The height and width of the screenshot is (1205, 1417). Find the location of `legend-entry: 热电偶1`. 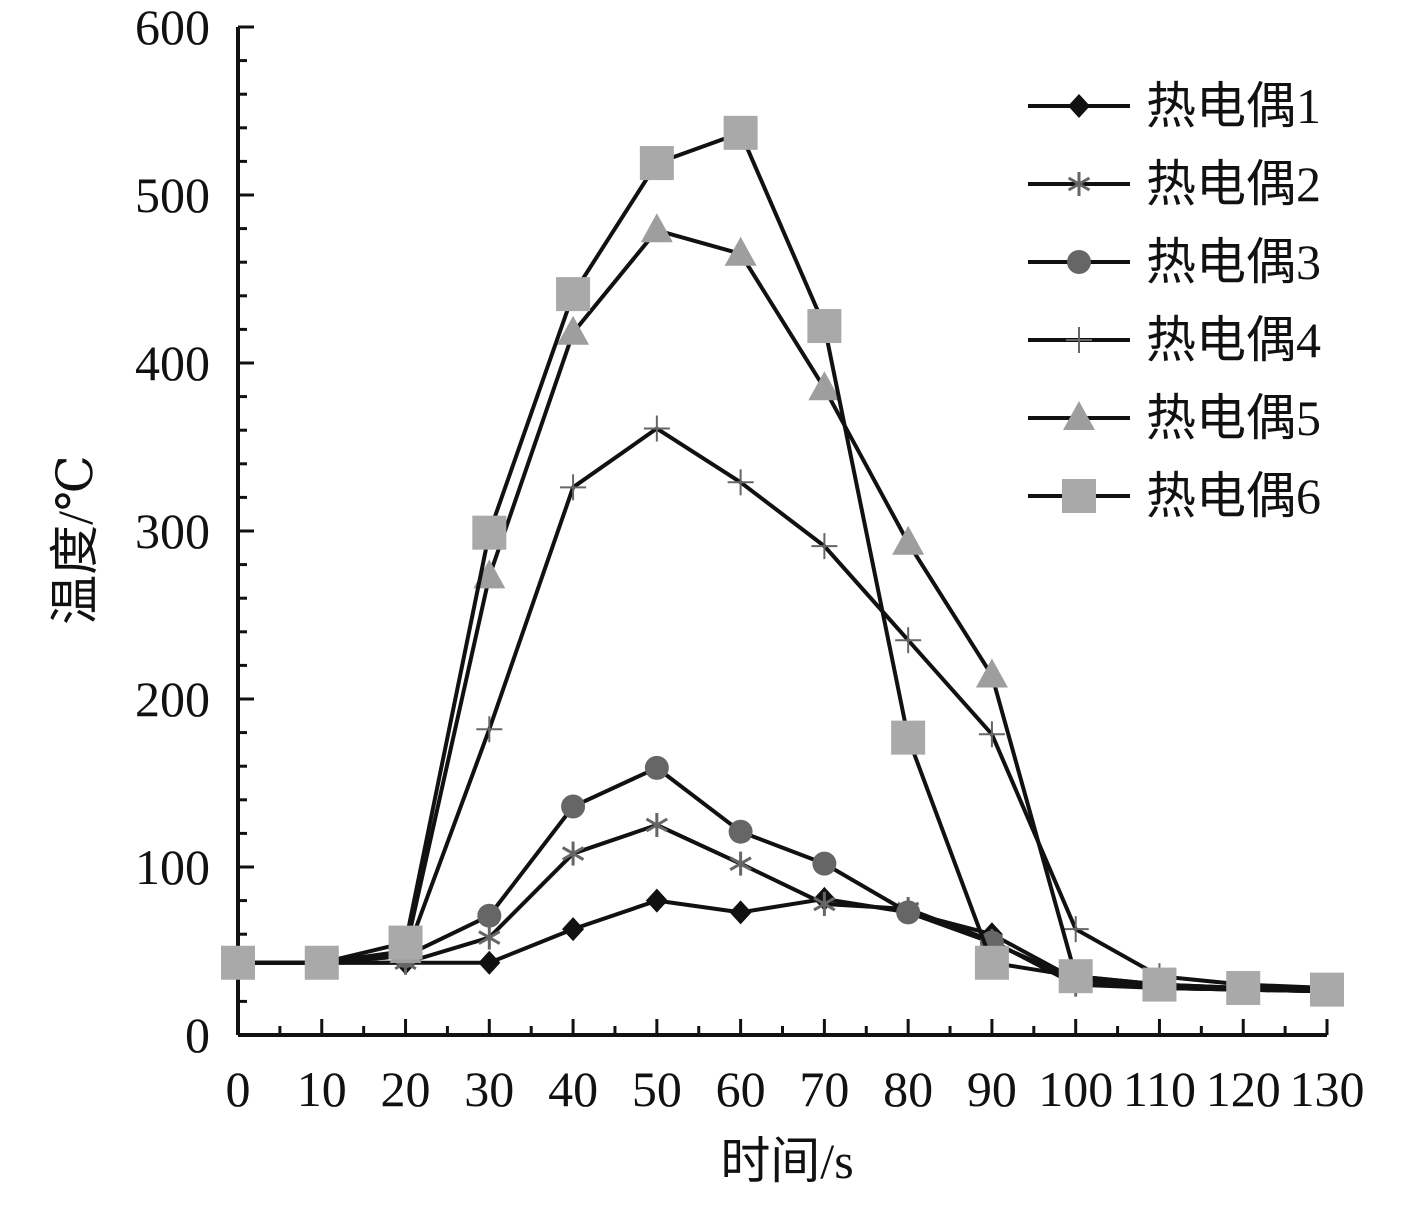

legend-entry: 热电偶1 is located at coordinates (1174, 106).